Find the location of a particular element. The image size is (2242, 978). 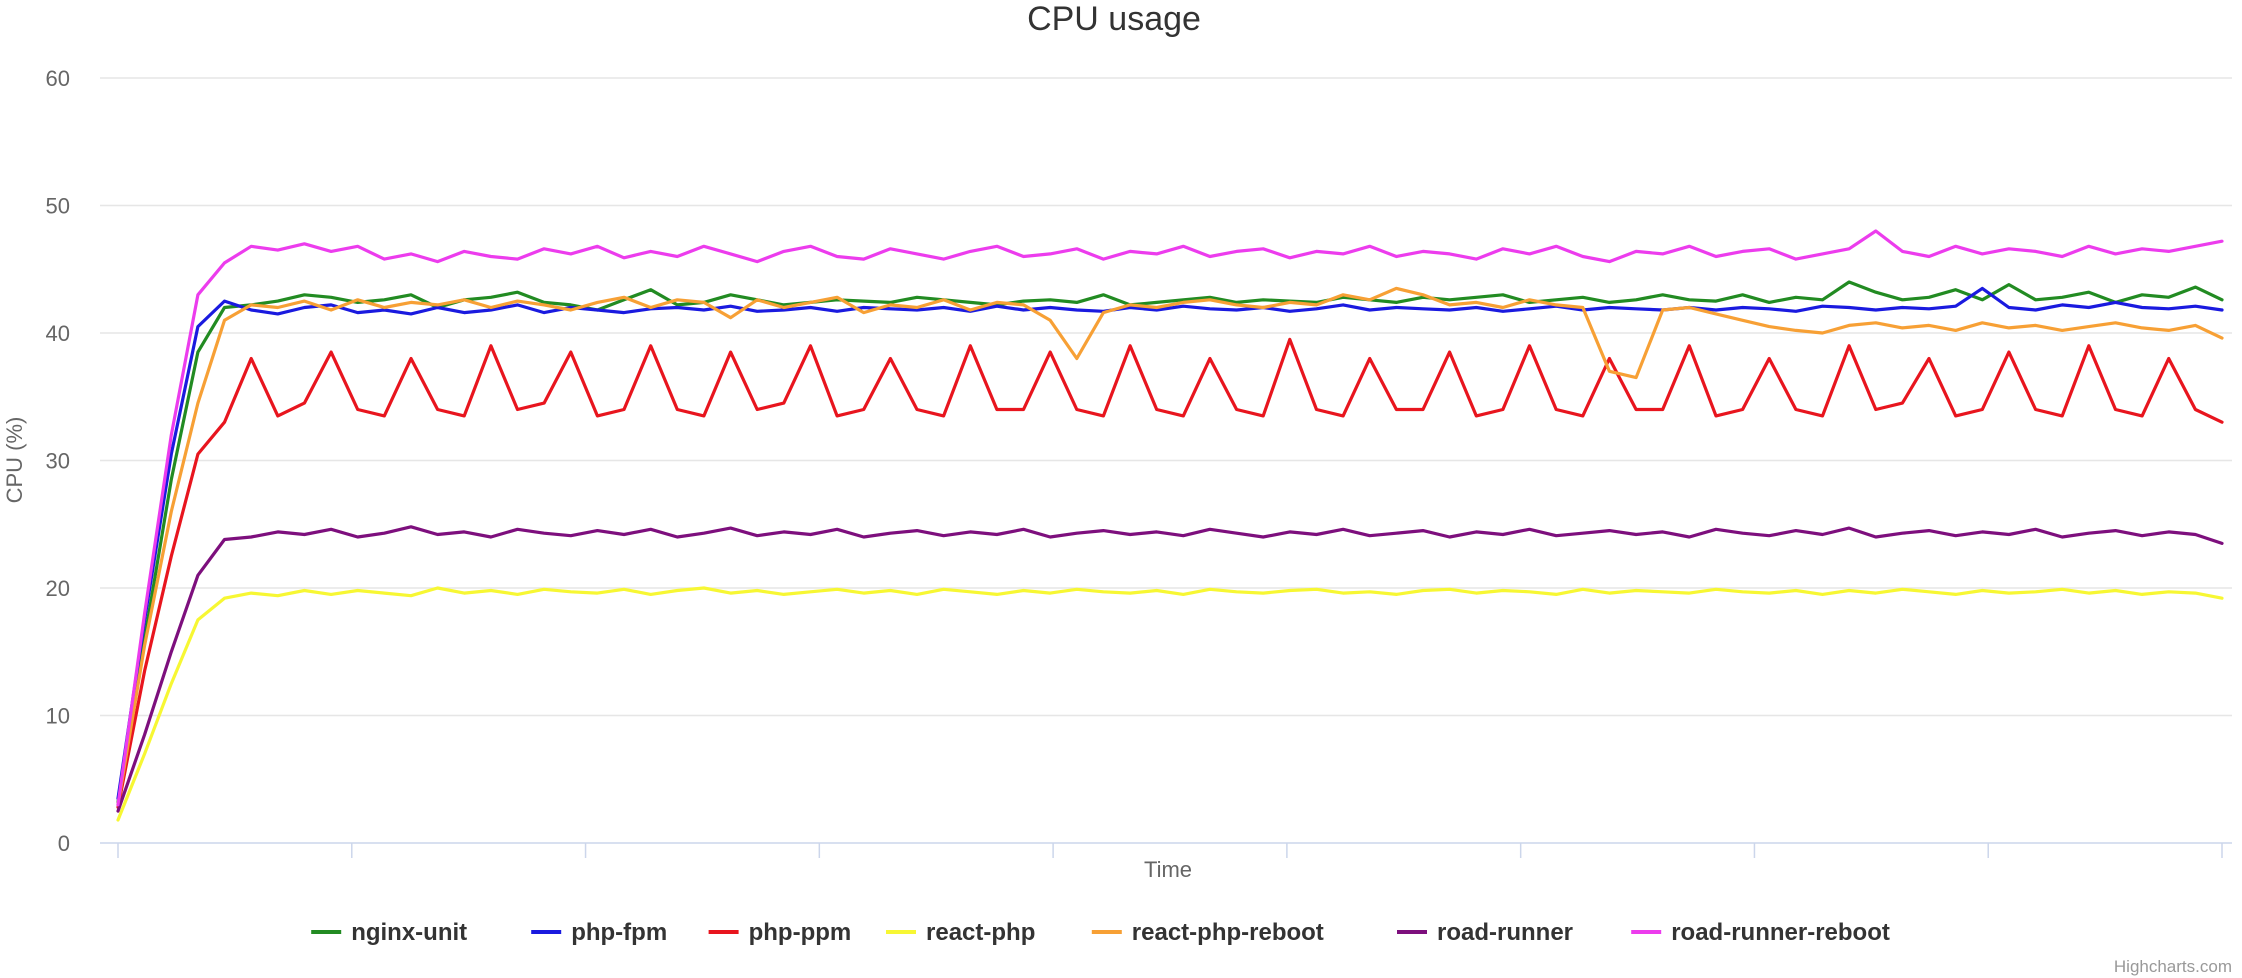

y-axis-title: CPU (%) is located at coordinates (14, 460).